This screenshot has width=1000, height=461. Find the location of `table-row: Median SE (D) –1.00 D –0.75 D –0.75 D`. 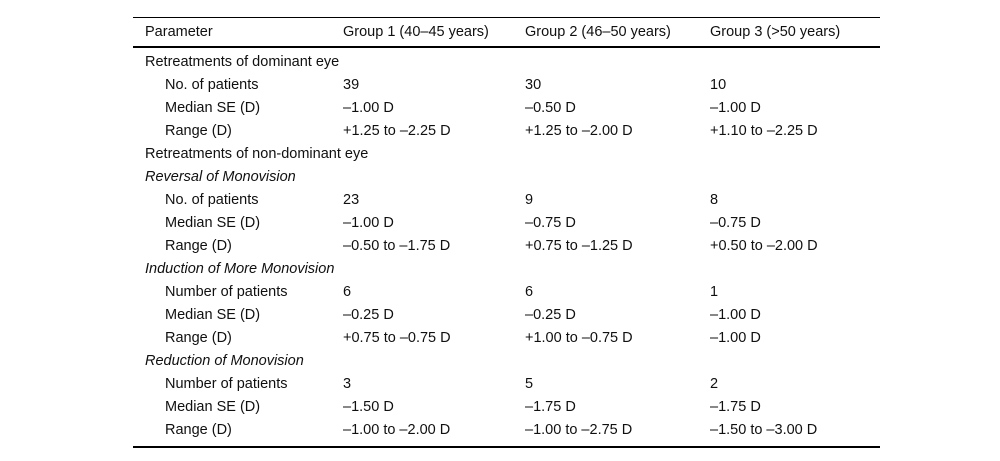

table-row: Median SE (D) –1.00 D –0.75 D –0.75 D is located at coordinates (506, 222).